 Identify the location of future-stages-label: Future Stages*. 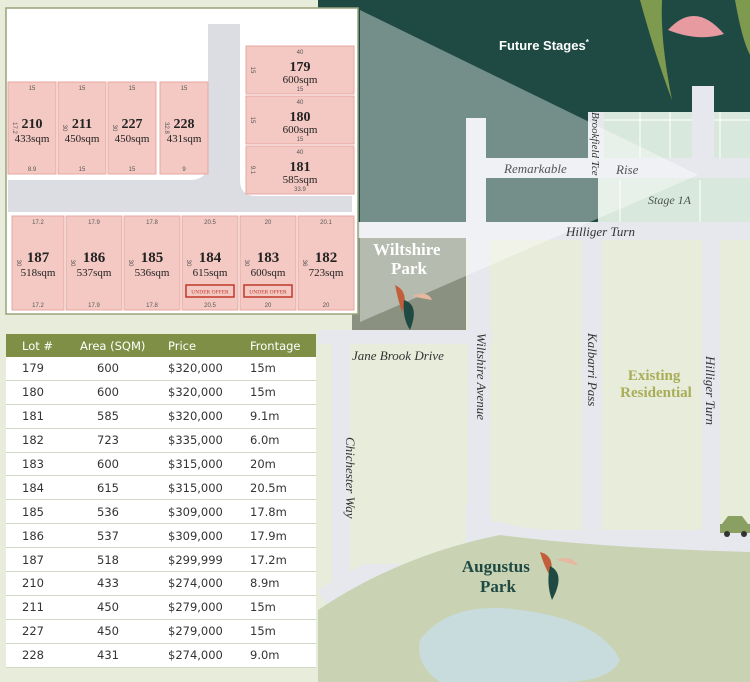
(544, 45).